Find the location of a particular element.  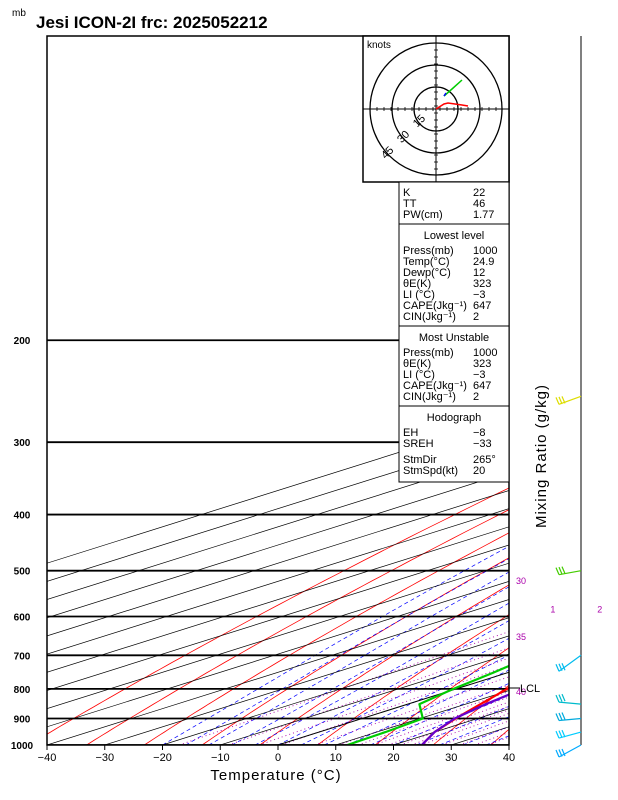

panel-section-title: Hodograph is located at coordinates (454, 418).